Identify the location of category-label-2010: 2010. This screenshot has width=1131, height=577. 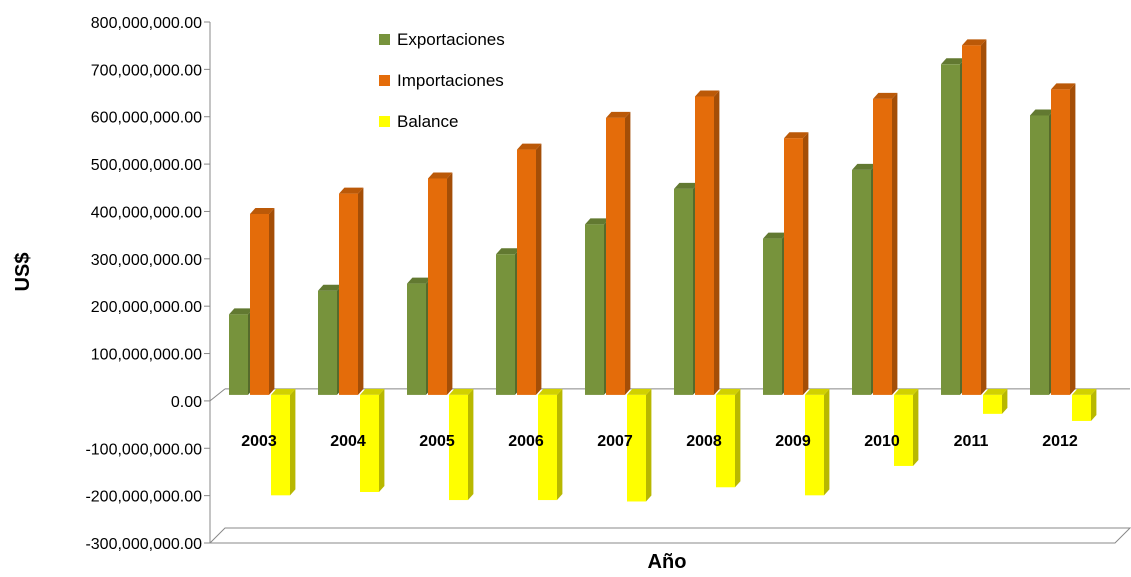
(882, 441).